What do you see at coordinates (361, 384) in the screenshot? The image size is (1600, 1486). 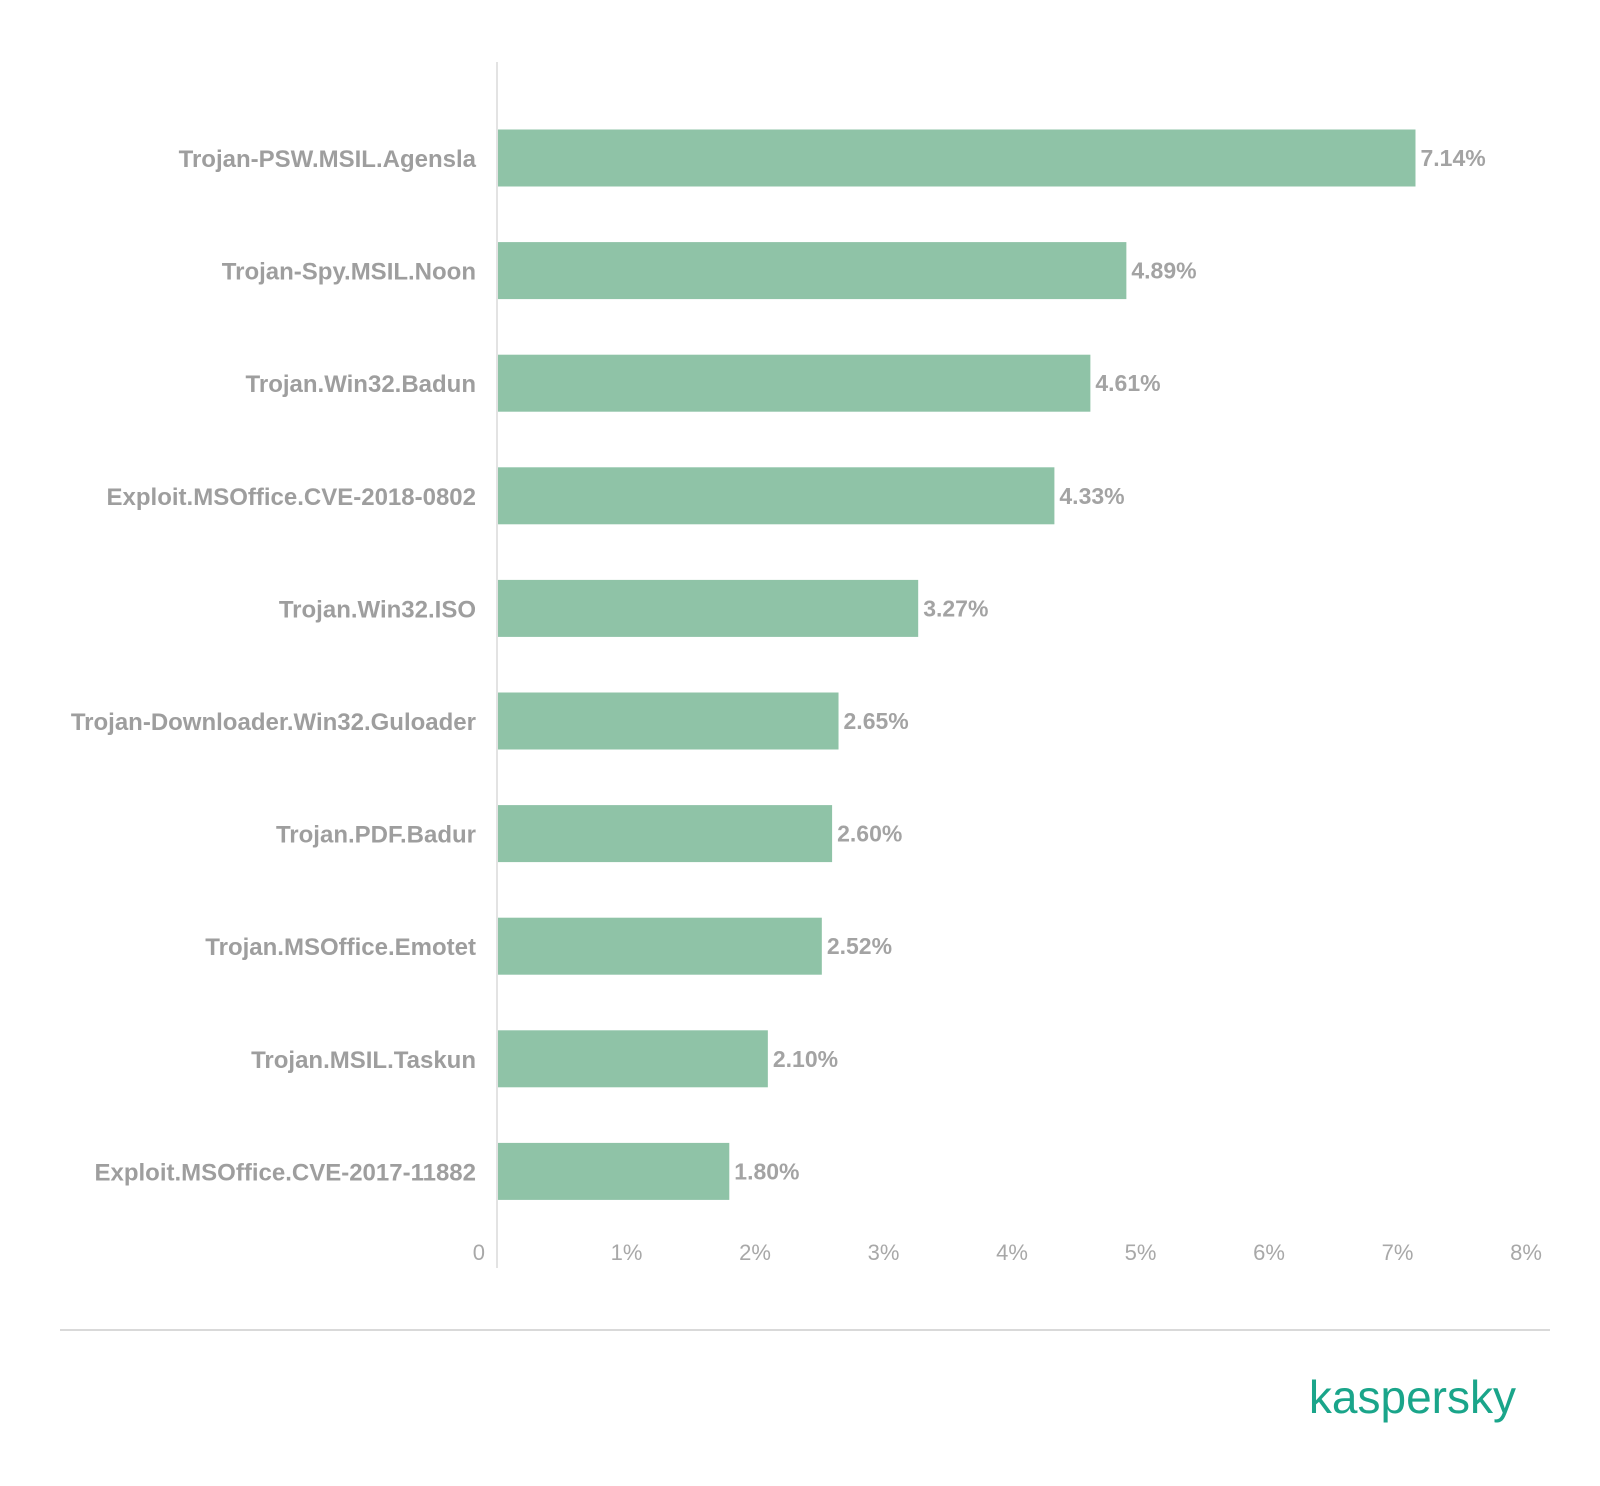 I see `category-label: Trojan.Win32.Badun` at bounding box center [361, 384].